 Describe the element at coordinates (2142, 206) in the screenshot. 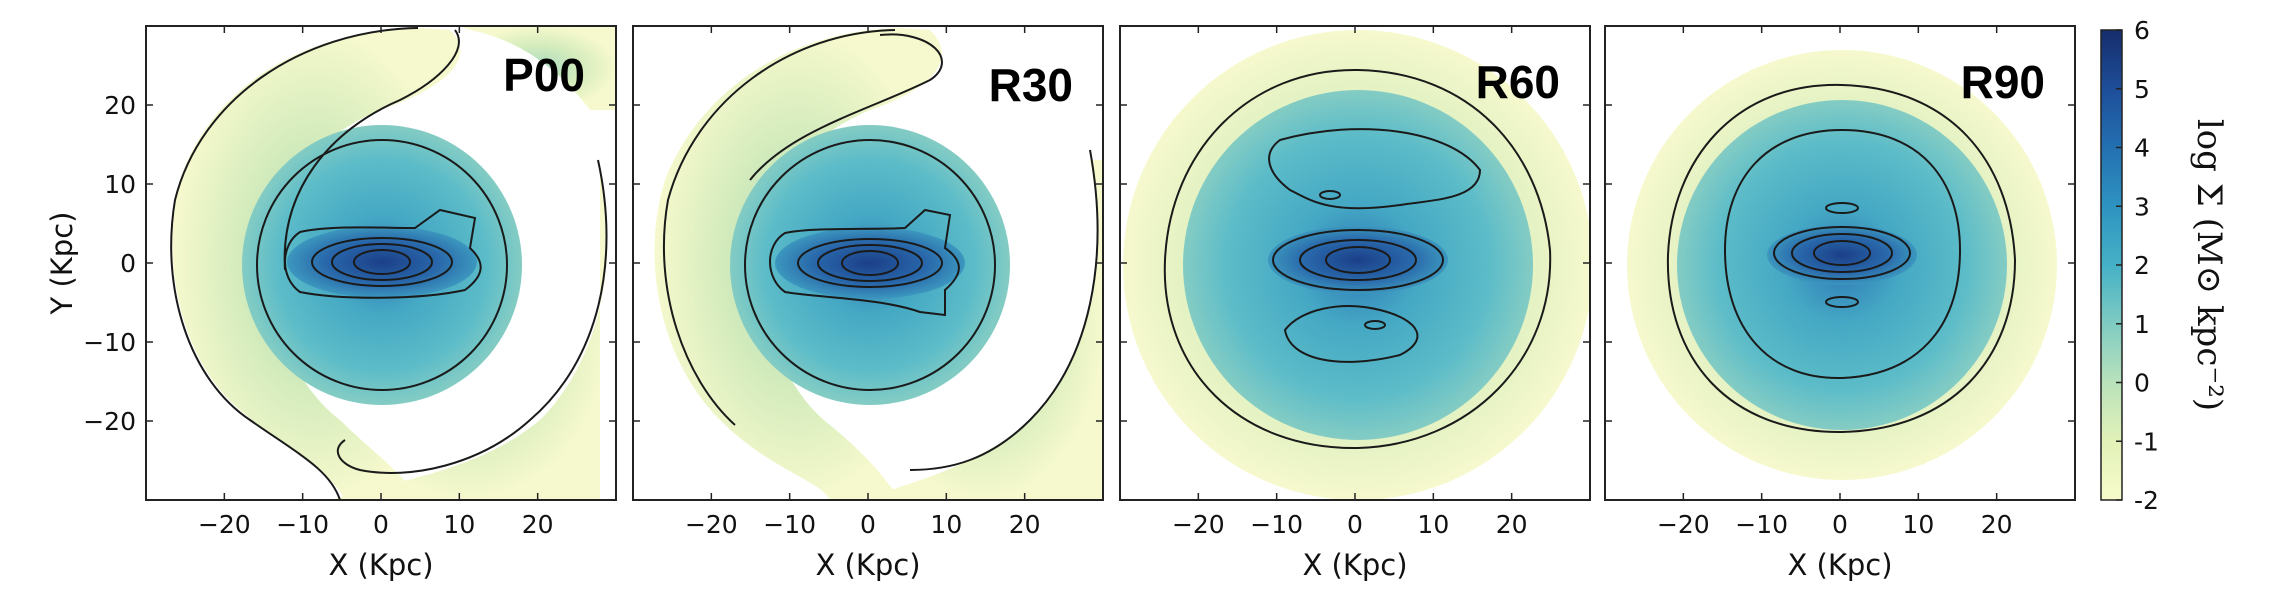

I see `colorbar-tick-label: 3` at that location.